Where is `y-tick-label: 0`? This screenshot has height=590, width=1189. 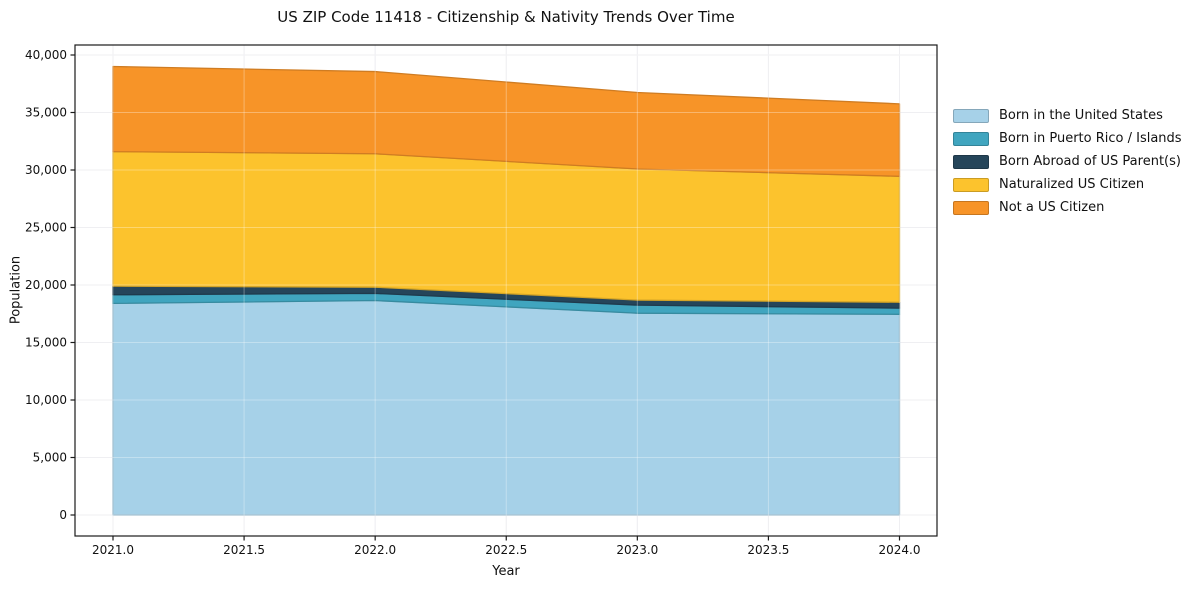 y-tick-label: 0 is located at coordinates (63, 515).